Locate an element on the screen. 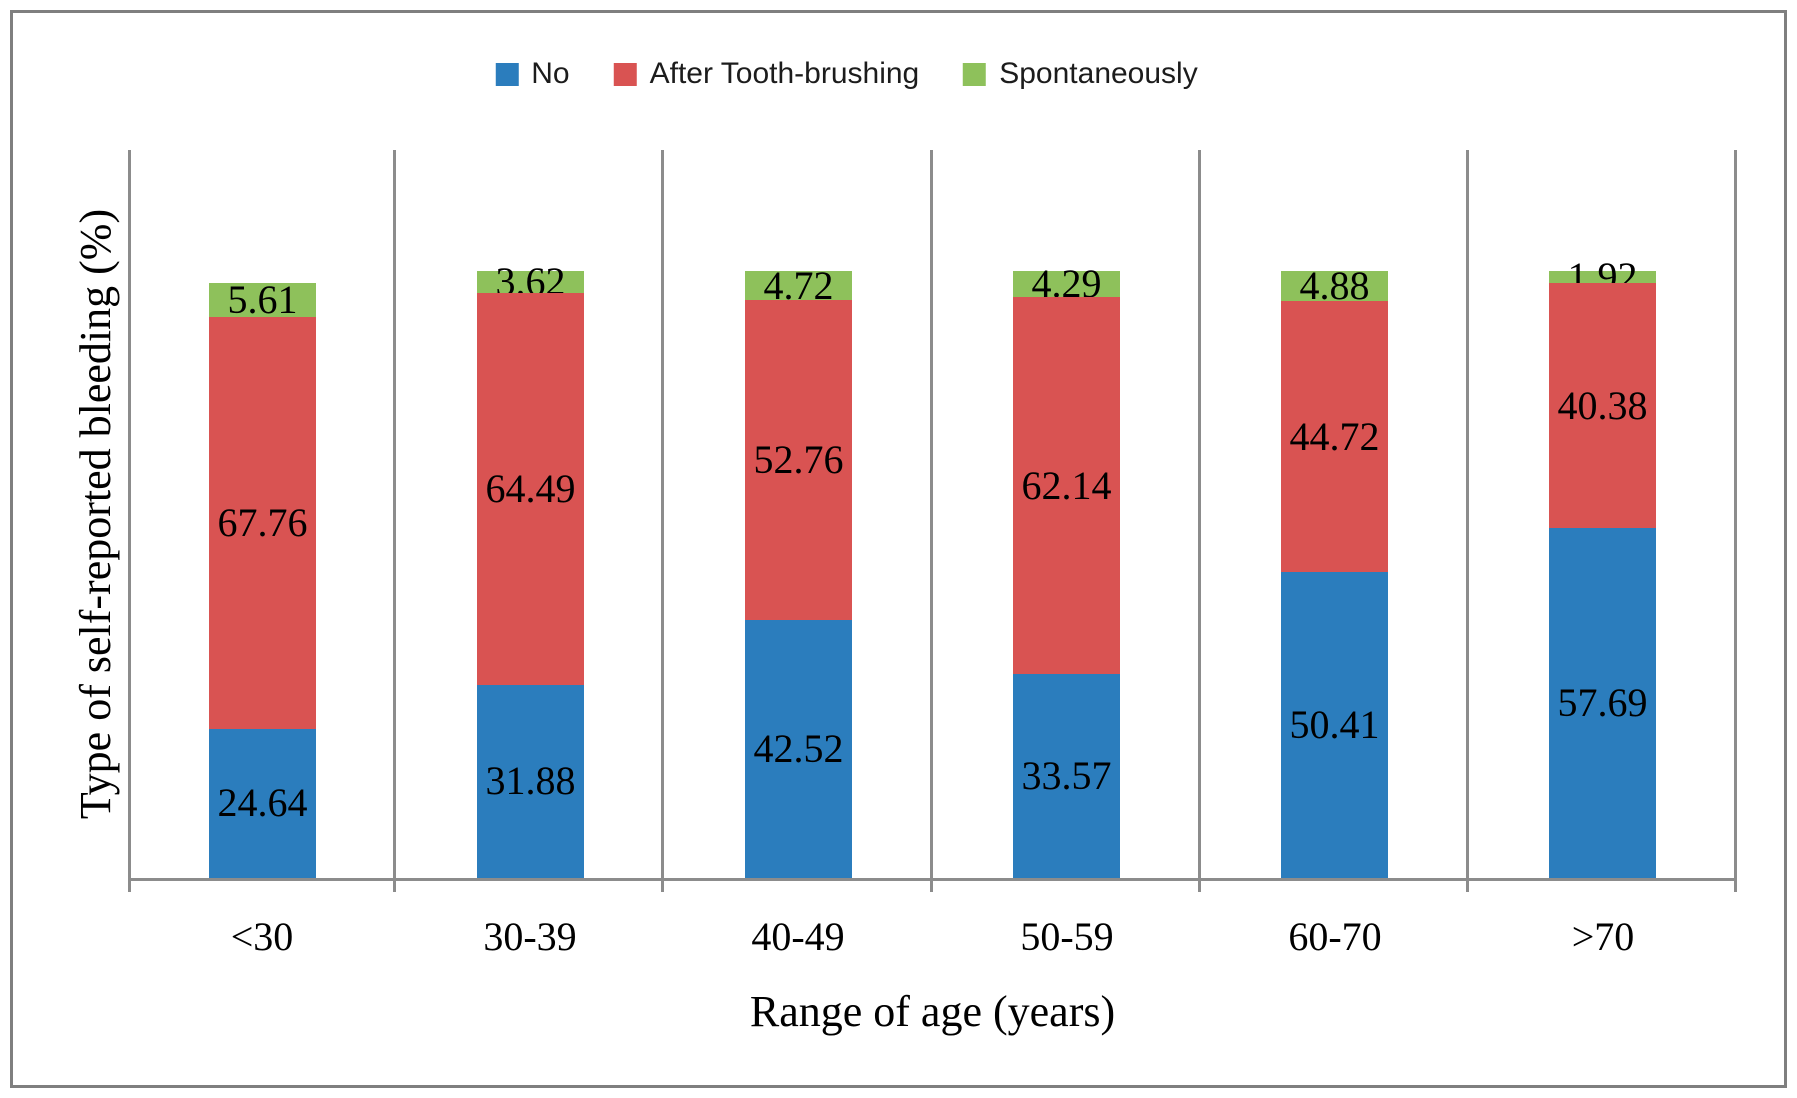 The image size is (1797, 1098). bar-segment: 24.64 is located at coordinates (262, 803).